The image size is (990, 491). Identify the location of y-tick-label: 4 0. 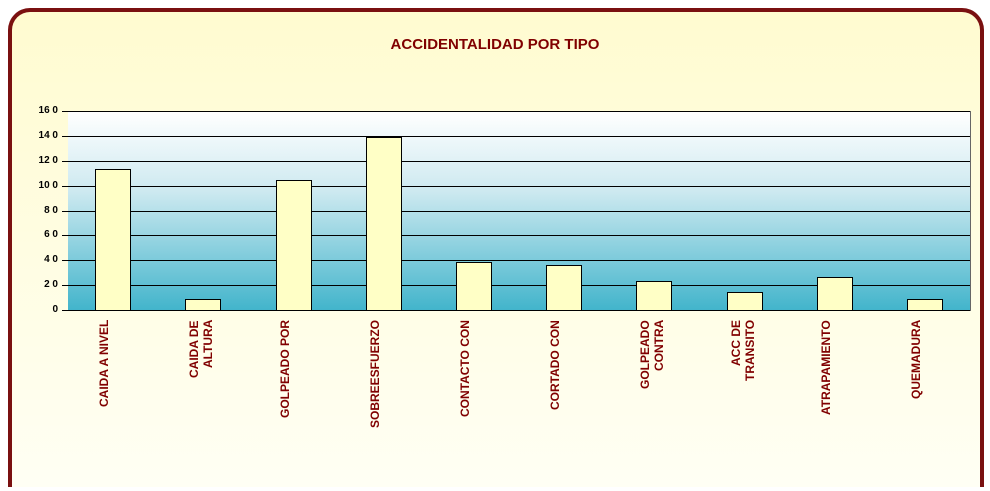
(51, 260).